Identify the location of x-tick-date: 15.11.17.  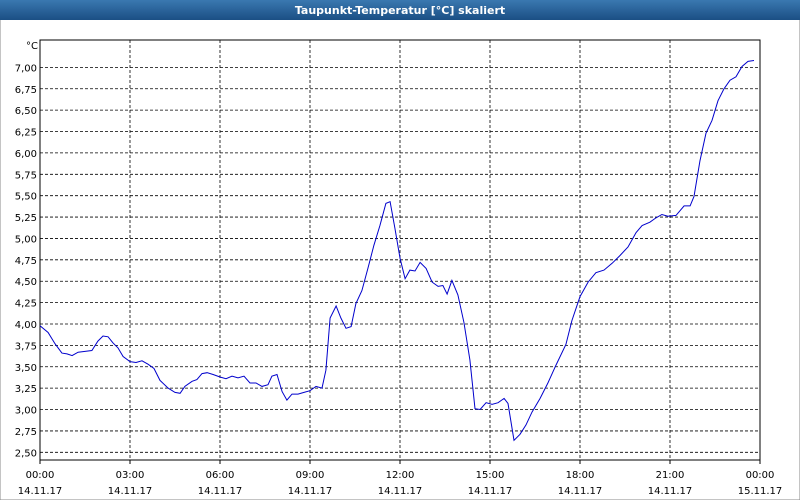
(760, 491).